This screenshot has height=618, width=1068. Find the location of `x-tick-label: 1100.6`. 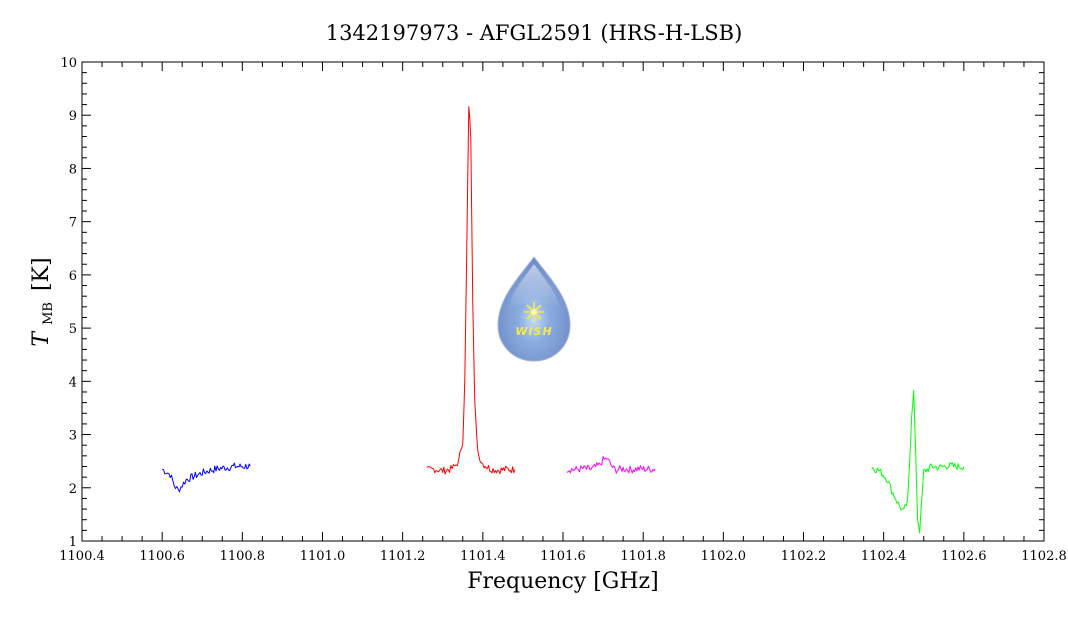

x-tick-label: 1100.6 is located at coordinates (162, 556).